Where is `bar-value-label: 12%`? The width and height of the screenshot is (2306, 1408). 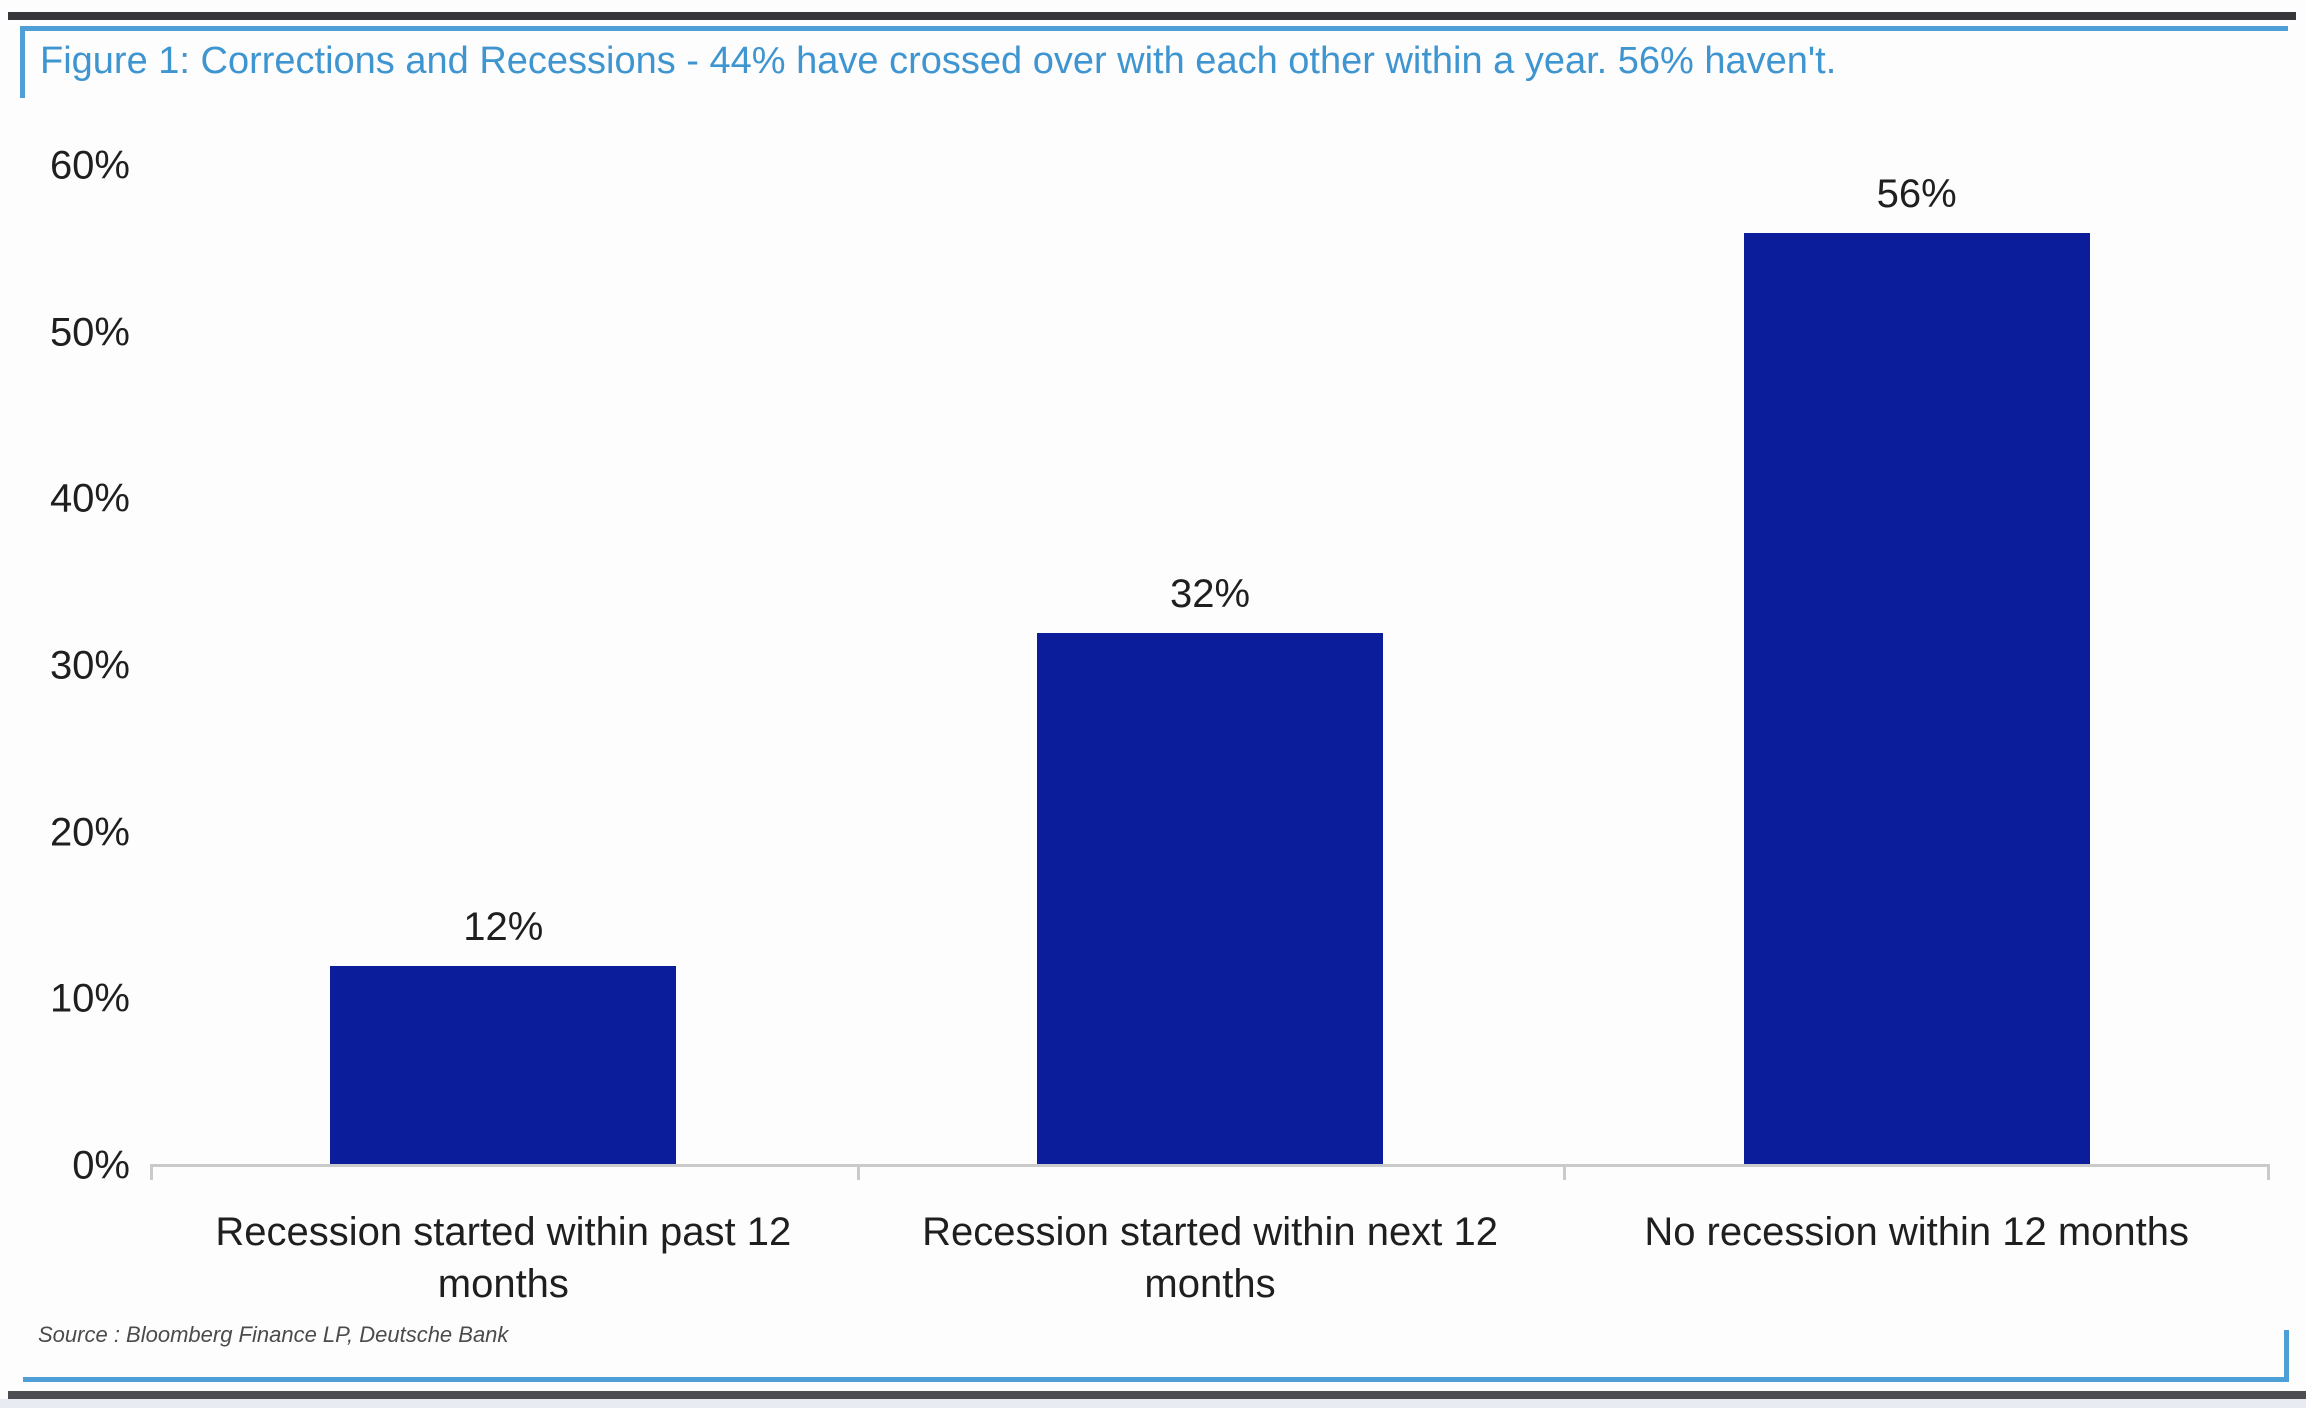 bar-value-label: 12% is located at coordinates (503, 927).